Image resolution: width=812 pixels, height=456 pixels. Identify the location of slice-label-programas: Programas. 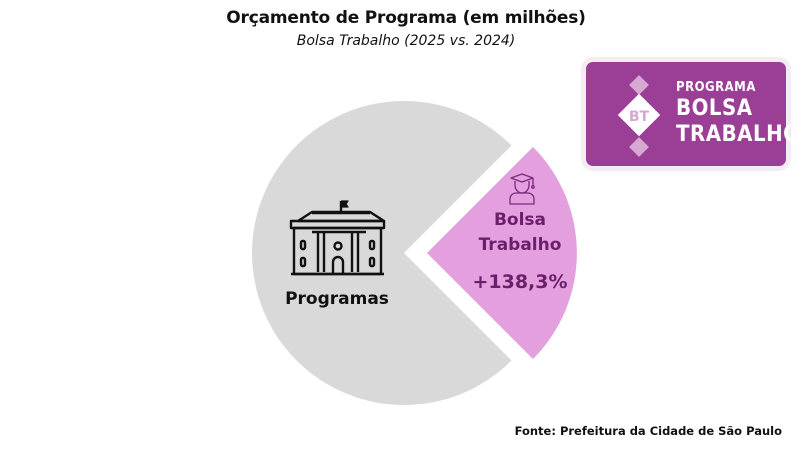
(337, 299).